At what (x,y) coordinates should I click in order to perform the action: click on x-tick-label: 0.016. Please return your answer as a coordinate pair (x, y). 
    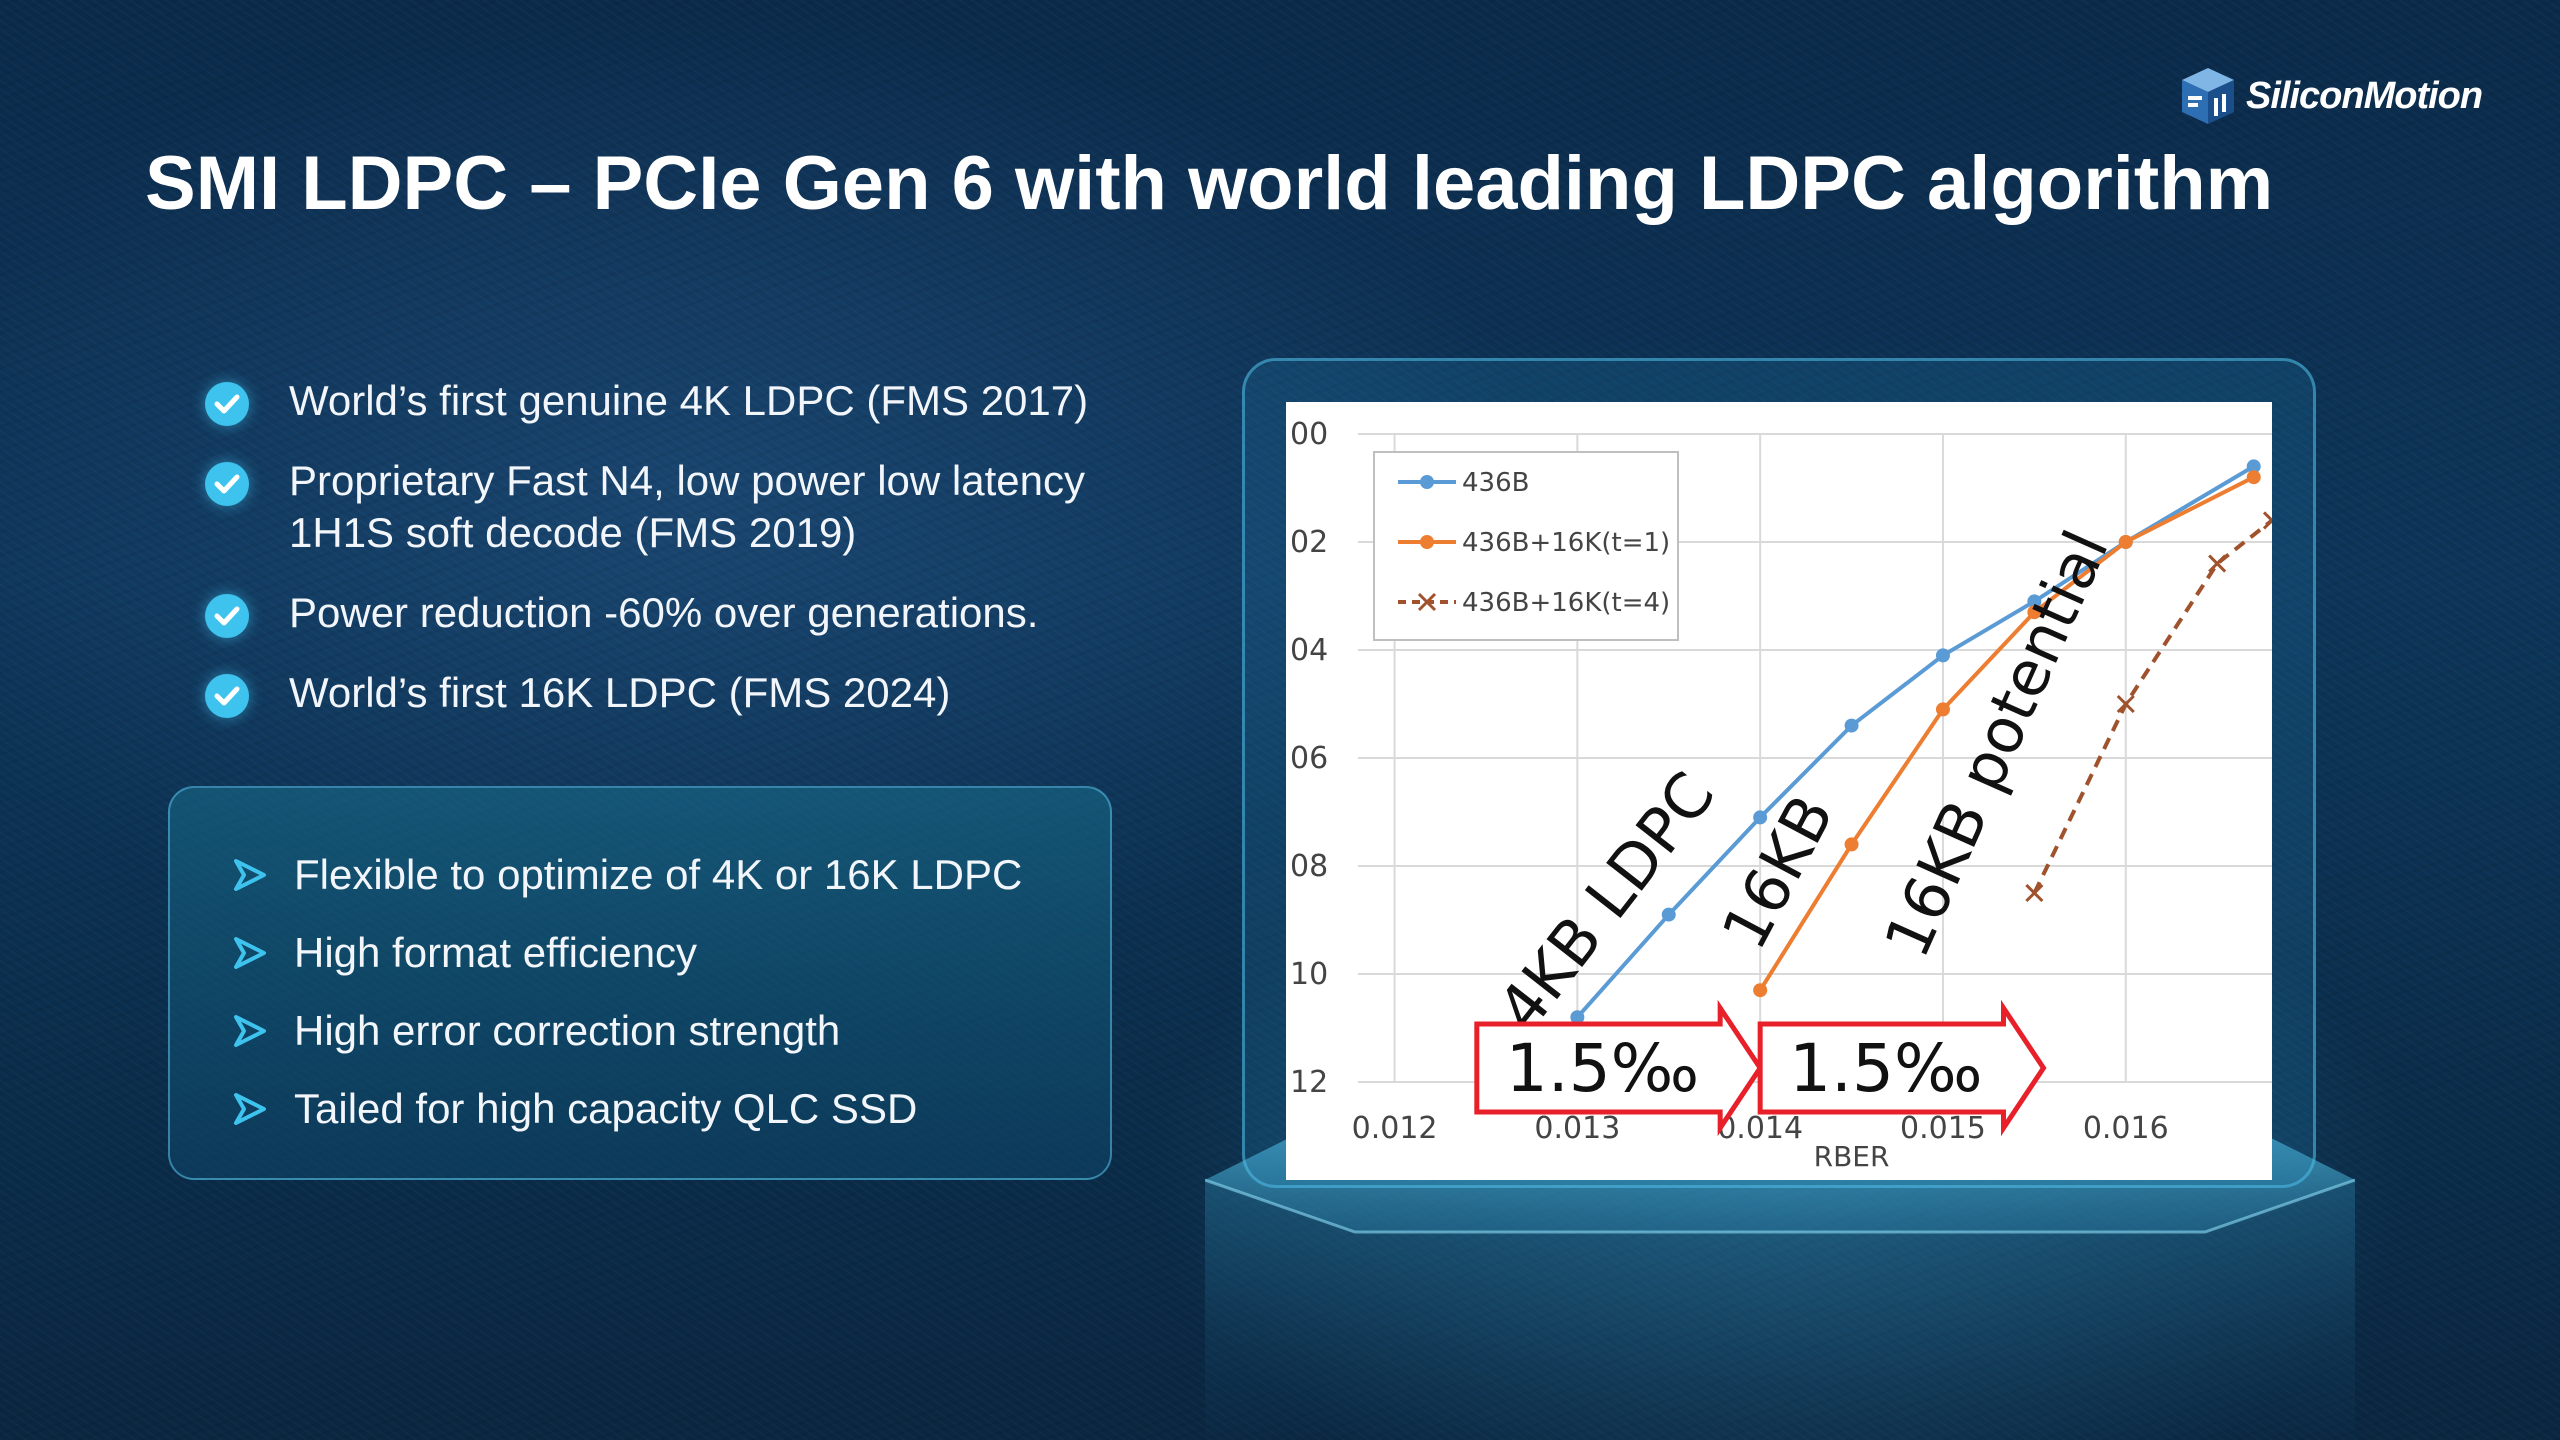
    Looking at the image, I should click on (2126, 1128).